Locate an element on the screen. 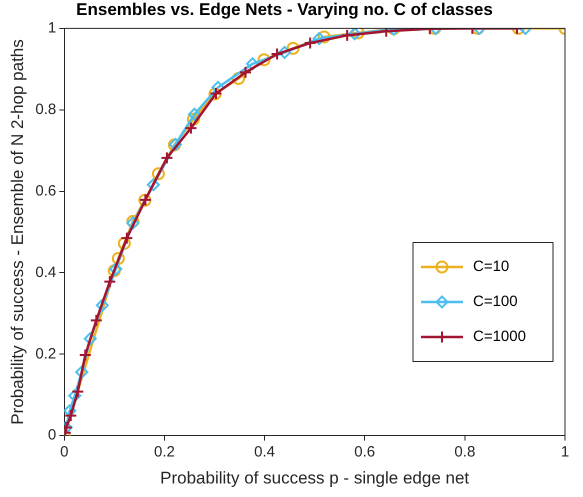 This screenshot has width=583, height=497. x-tick-label: 0 is located at coordinates (64, 452).